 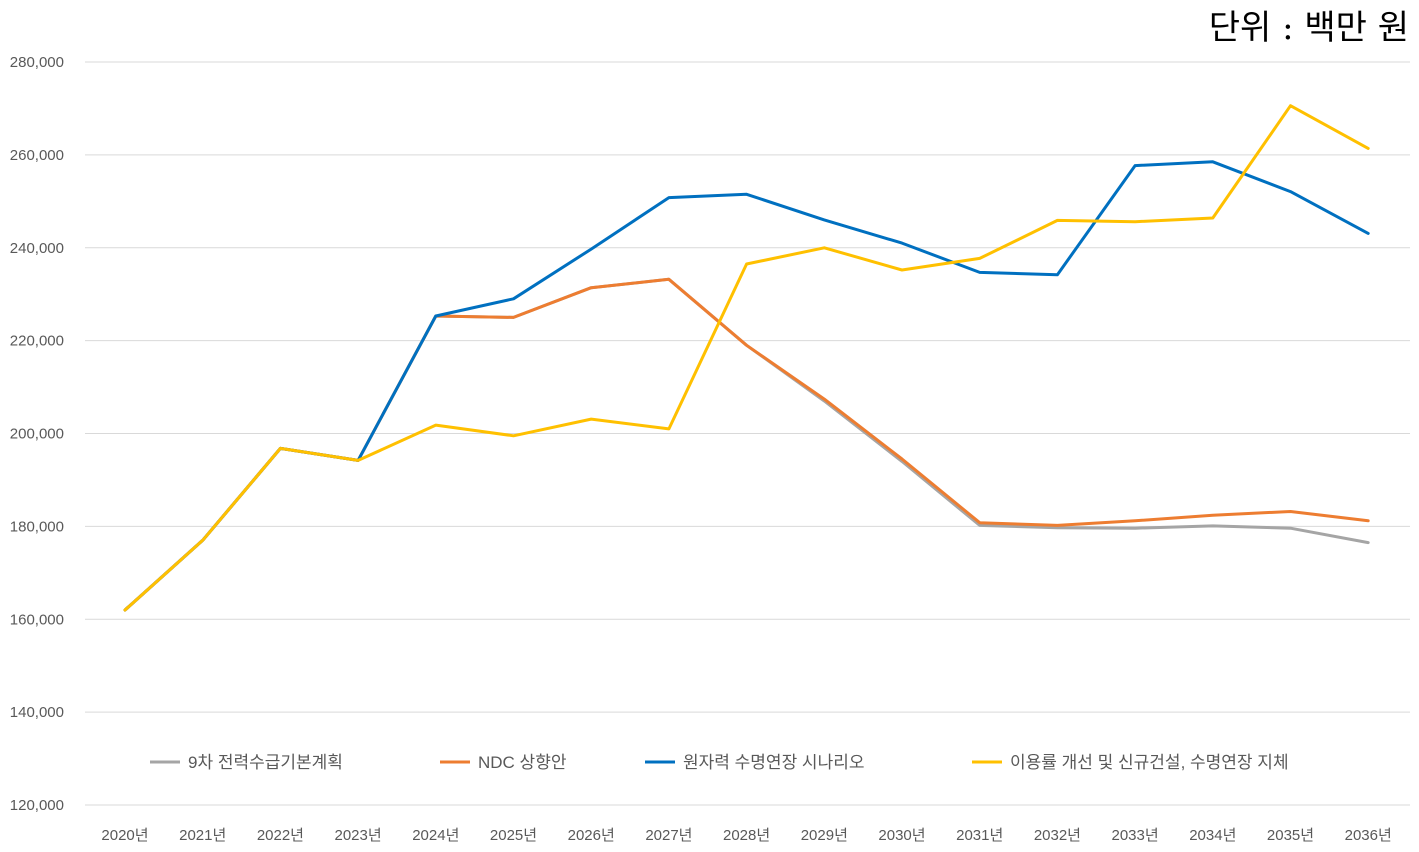 I want to click on y-tick-label: 220,000, so click(x=37, y=341).